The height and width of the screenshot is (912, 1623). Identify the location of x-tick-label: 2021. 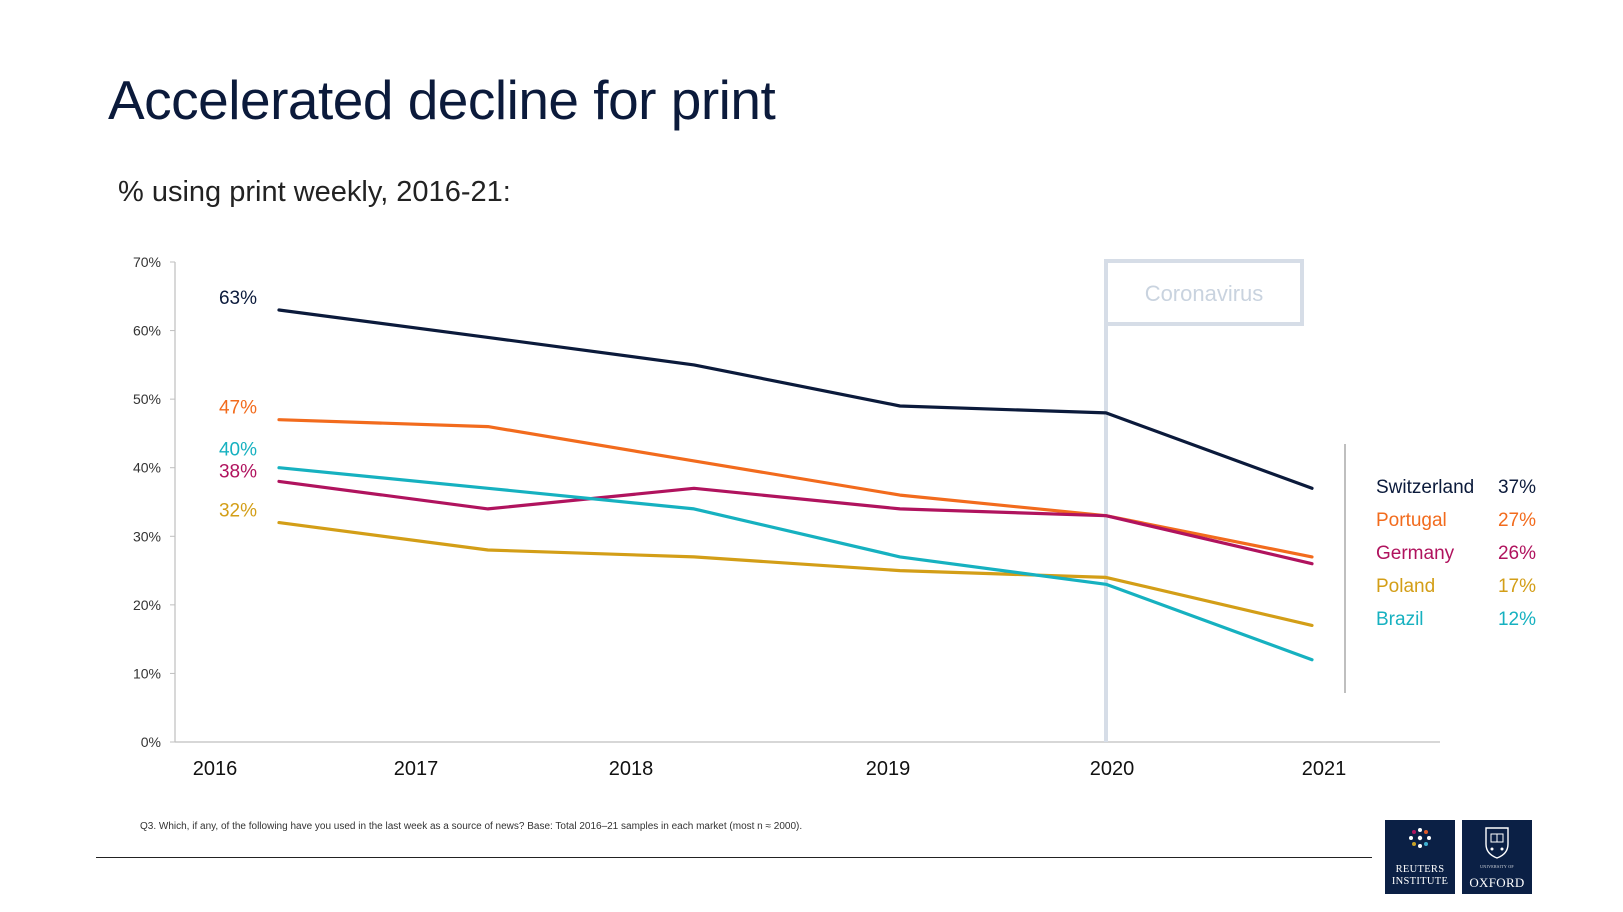
(1324, 769).